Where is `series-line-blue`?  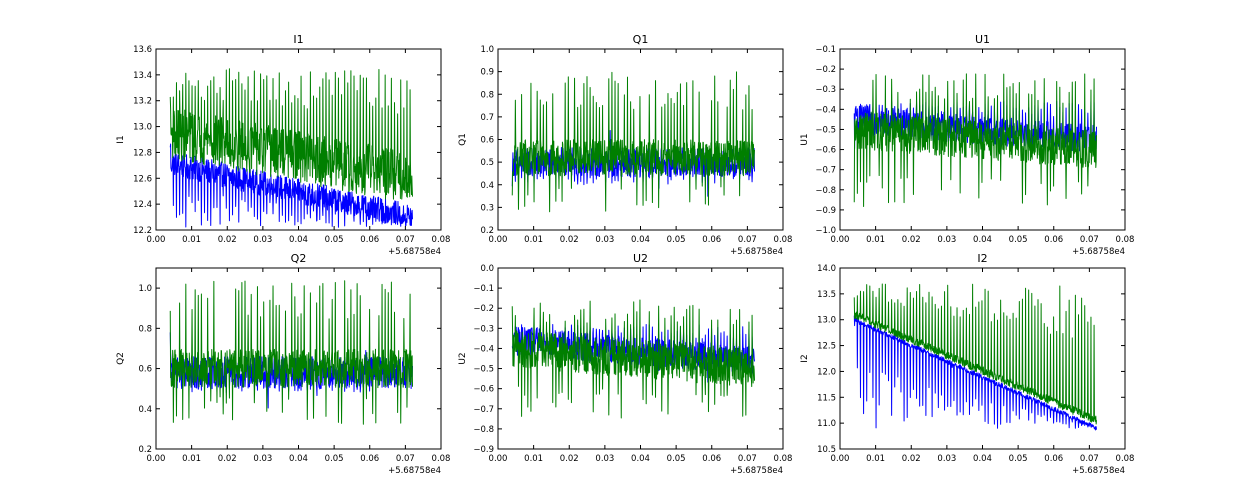 series-line-blue is located at coordinates (291, 185).